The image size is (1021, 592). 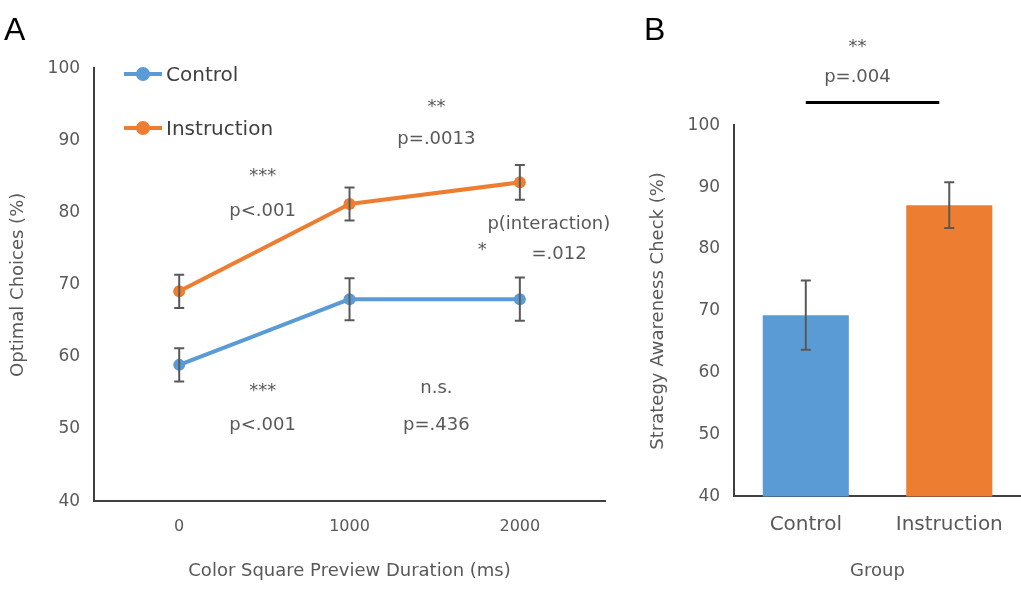 I want to click on x-tick-label: 2000, so click(x=520, y=525).